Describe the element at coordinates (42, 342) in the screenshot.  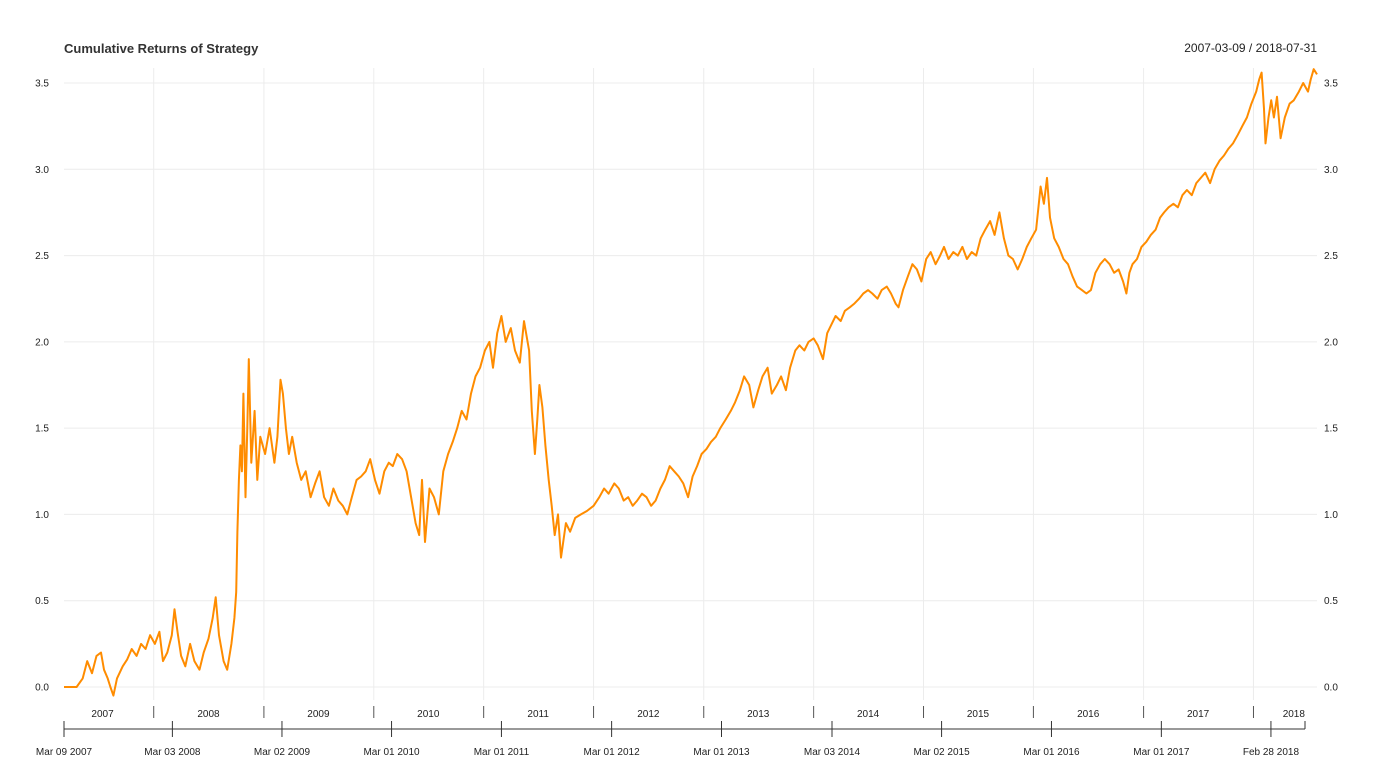
I see `y-tick-label-left: 2.0` at that location.